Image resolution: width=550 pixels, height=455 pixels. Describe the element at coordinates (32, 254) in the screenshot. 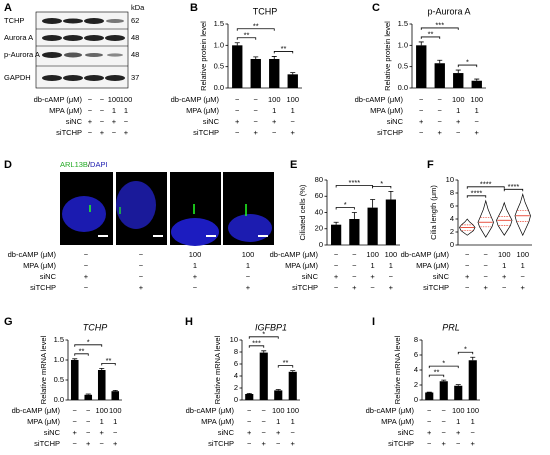

I see `condition-label: db-cAMP (μM)` at that location.